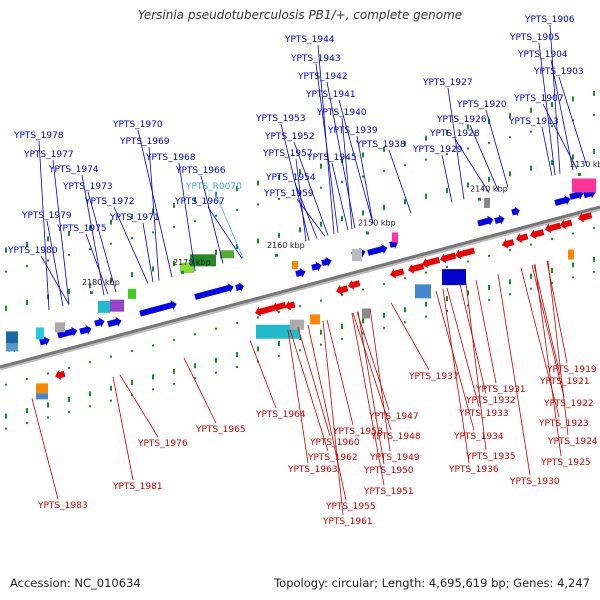 Image resolution: width=600 pixels, height=600 pixels. I want to click on scale-tick-label: 2180 kbp, so click(101, 282).